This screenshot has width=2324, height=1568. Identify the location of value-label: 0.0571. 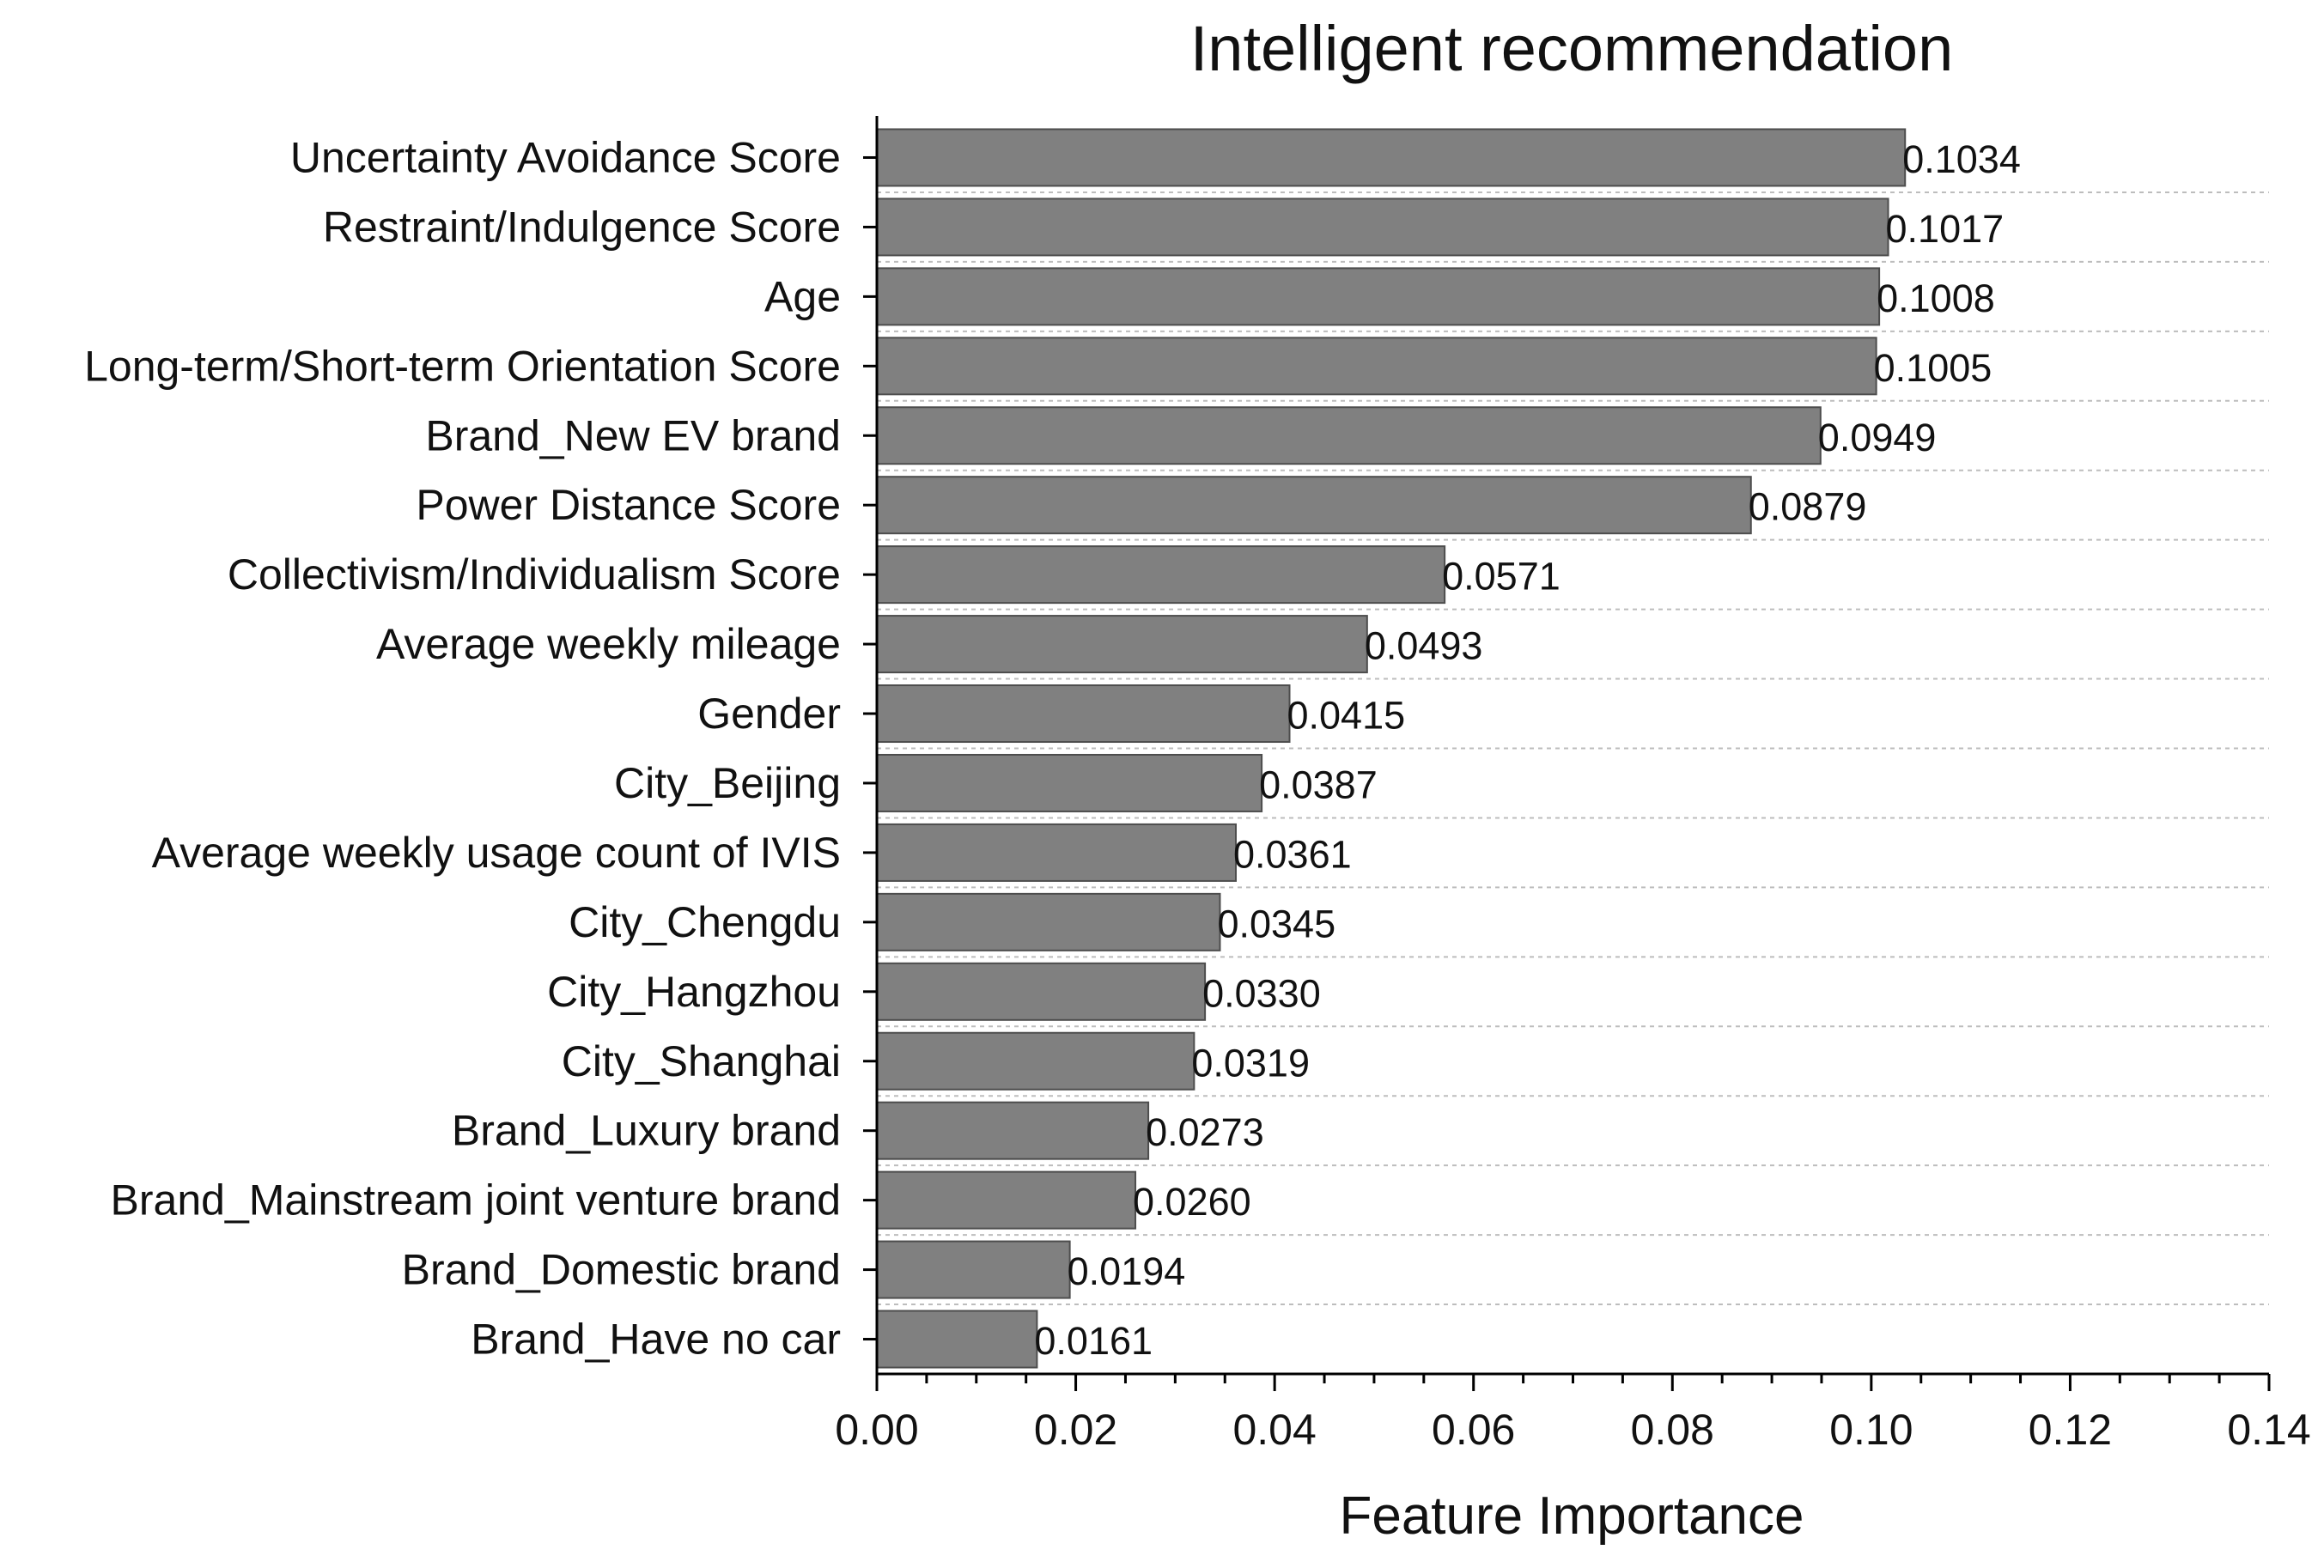
(1501, 577).